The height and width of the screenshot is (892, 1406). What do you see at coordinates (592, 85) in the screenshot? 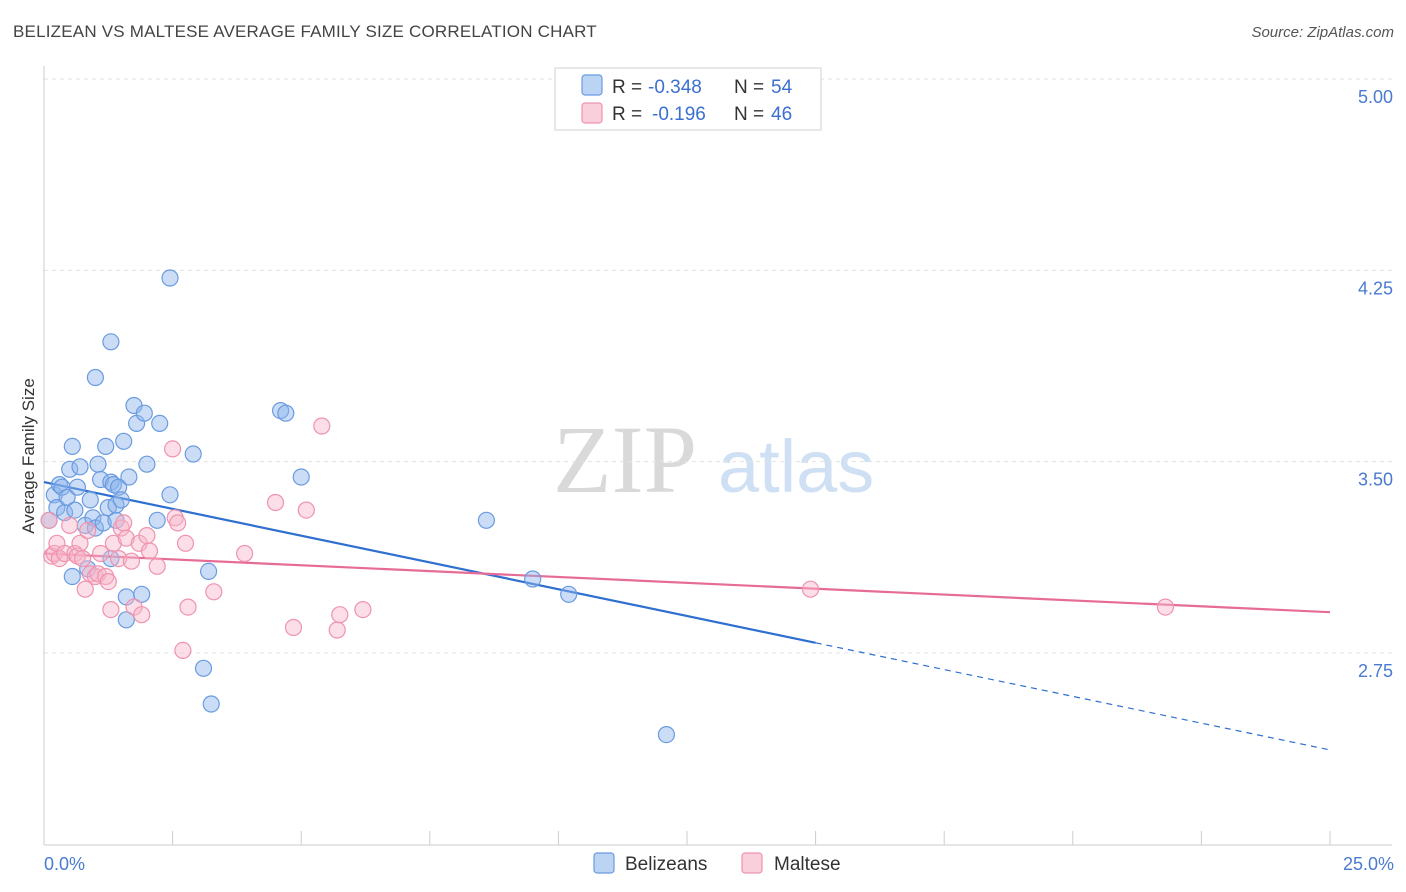
I see `legend-swatch-belizeans` at bounding box center [592, 85].